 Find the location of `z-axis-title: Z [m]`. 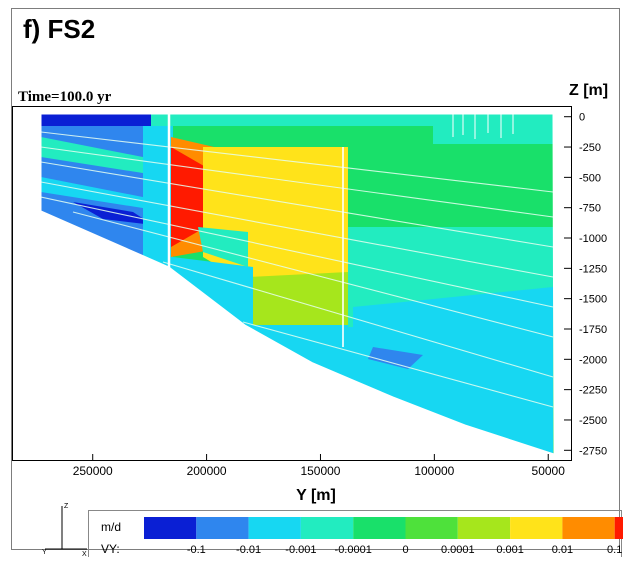

z-axis-title: Z [m] is located at coordinates (588, 91).